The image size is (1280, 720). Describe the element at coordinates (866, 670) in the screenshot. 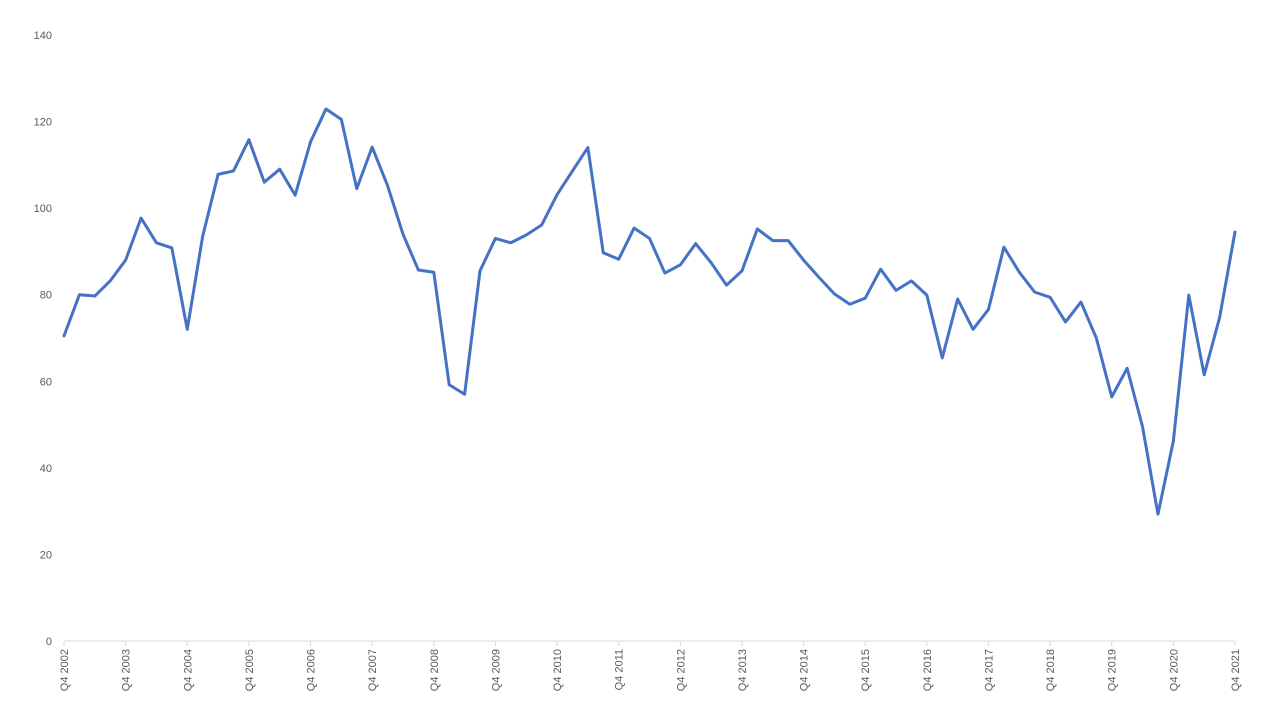

I see `x-tick-label: Q4 2015` at that location.